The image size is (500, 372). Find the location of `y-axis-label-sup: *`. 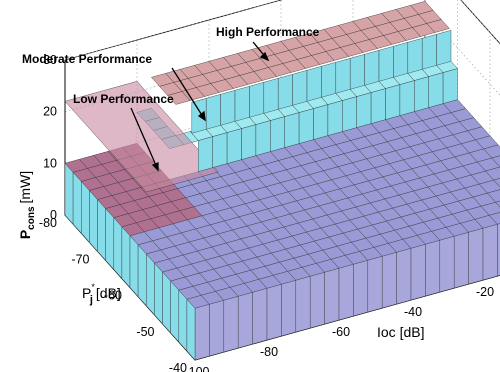

y-axis-label-sup: * is located at coordinates (93, 287).